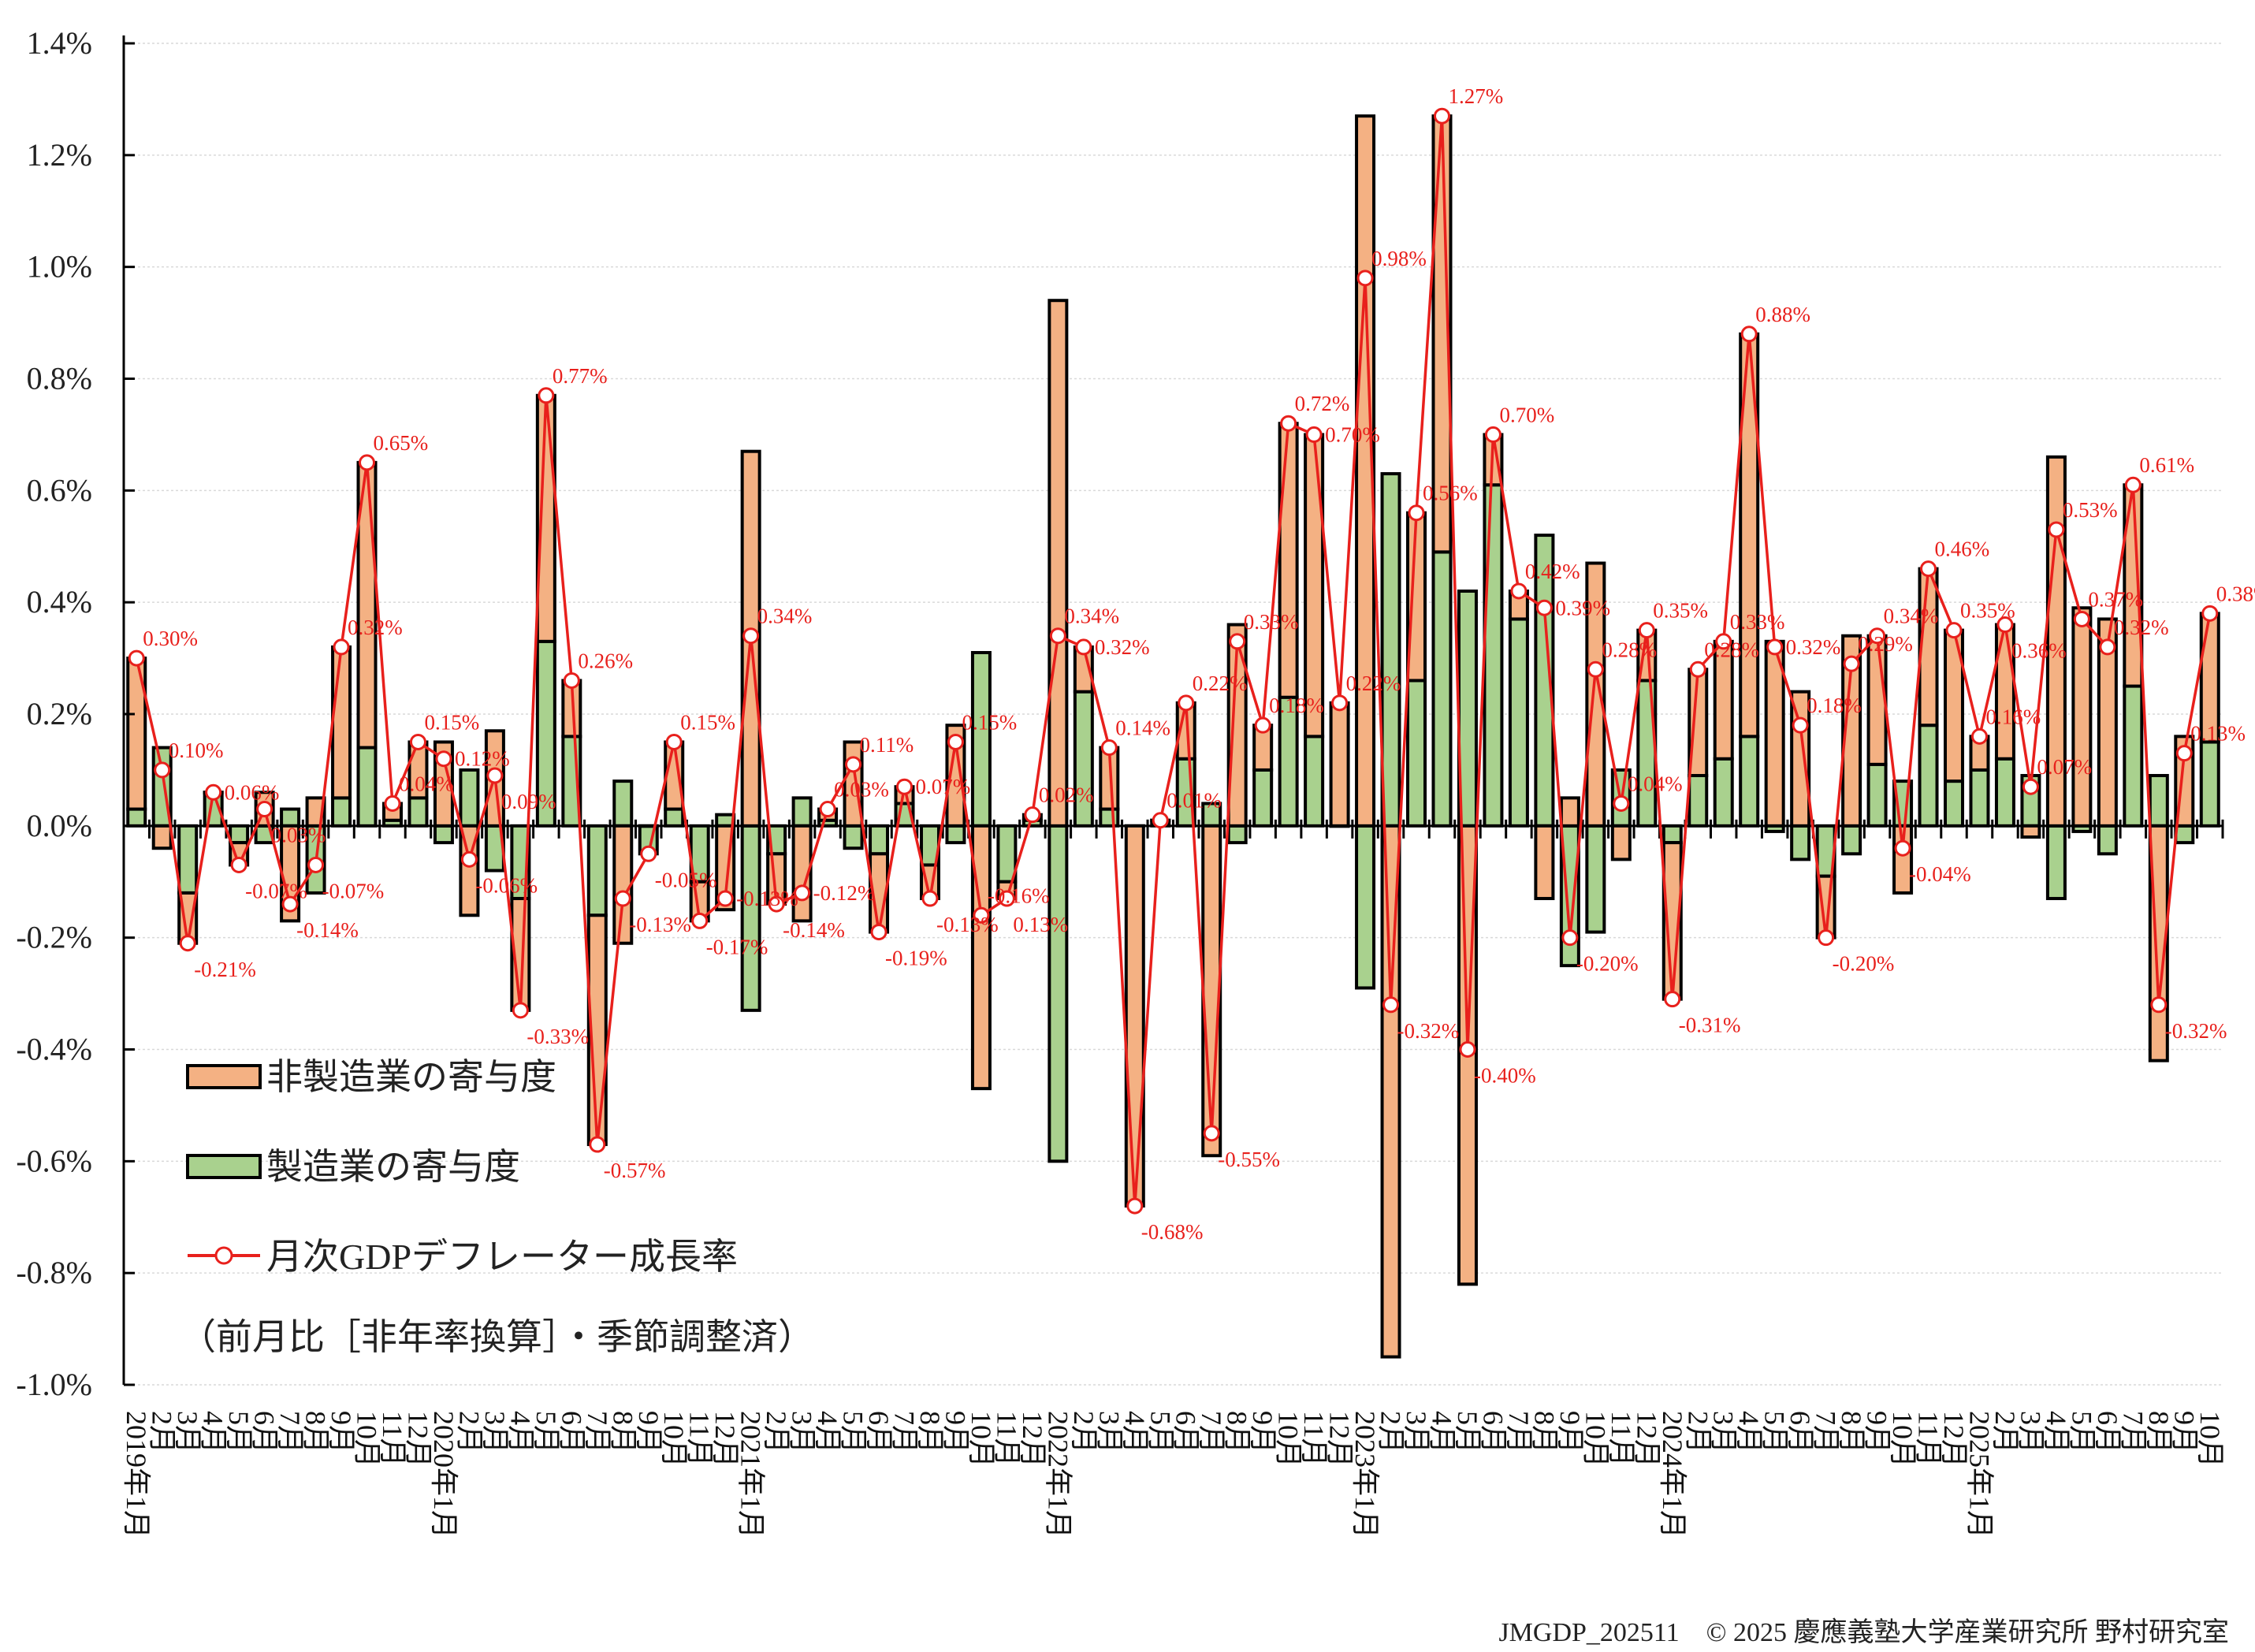  I want to click on x-tick-label: 2025年1月, so click(1979, 1475).